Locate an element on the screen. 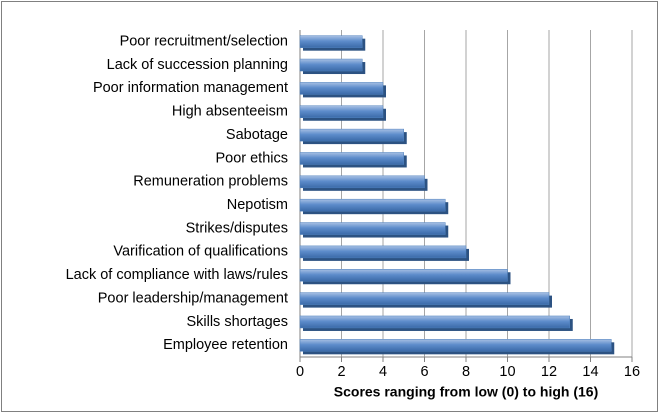  y-tick-label: Sabotage is located at coordinates (257, 135).